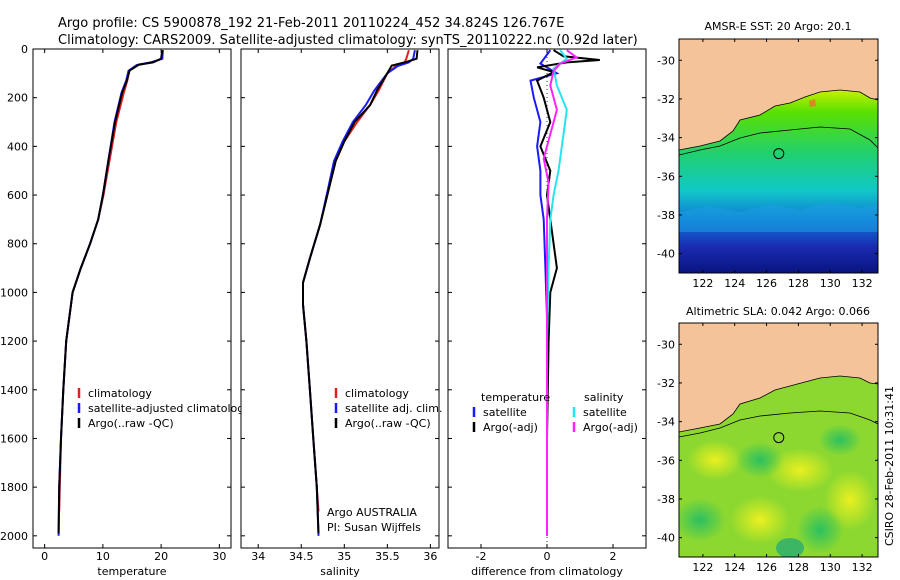 The width and height of the screenshot is (900, 580). I want to click on legend-title: salinity, so click(604, 397).